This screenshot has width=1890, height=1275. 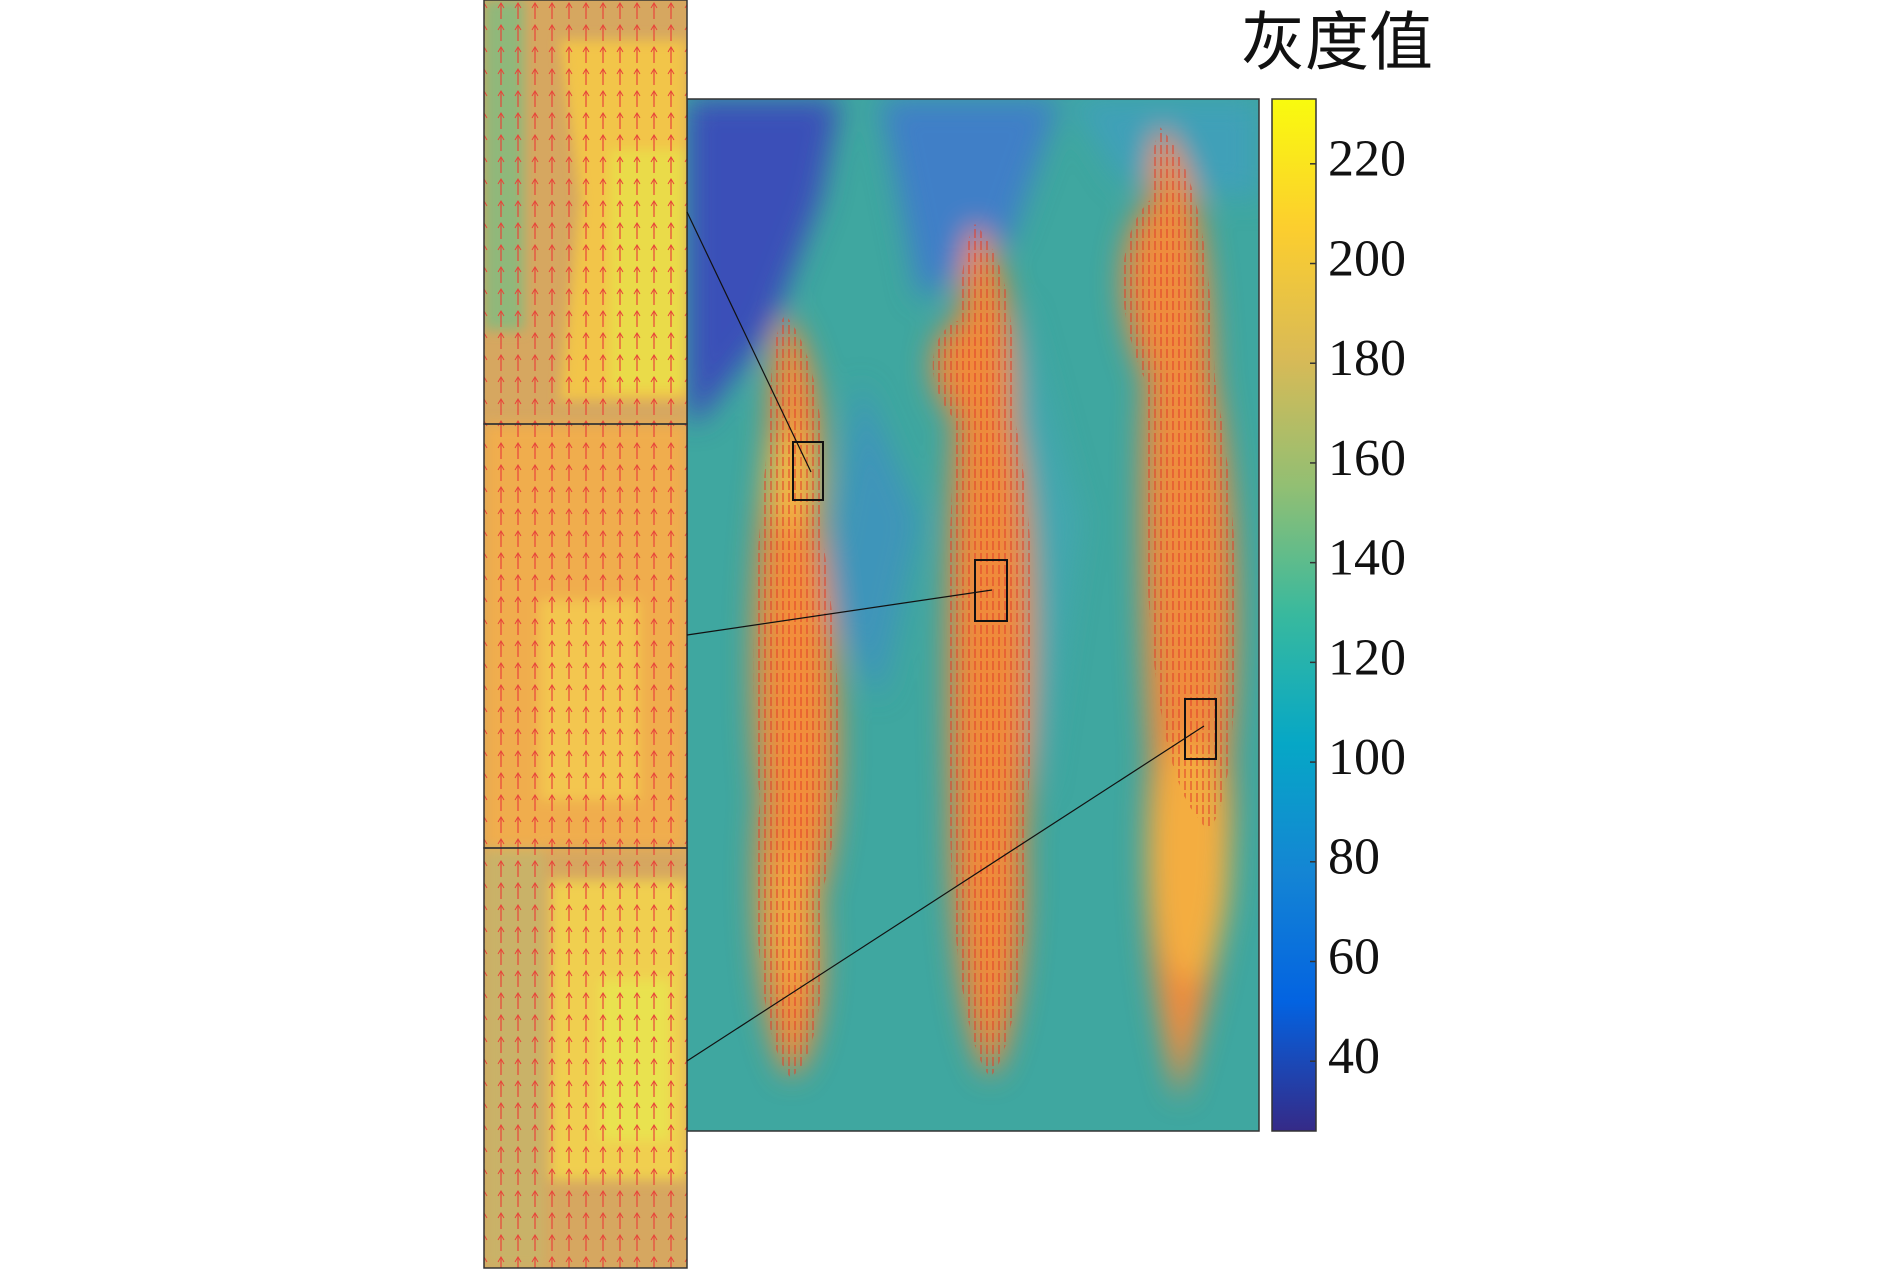 I want to click on colorbar-tick-label: 100, so click(x=1367, y=757).